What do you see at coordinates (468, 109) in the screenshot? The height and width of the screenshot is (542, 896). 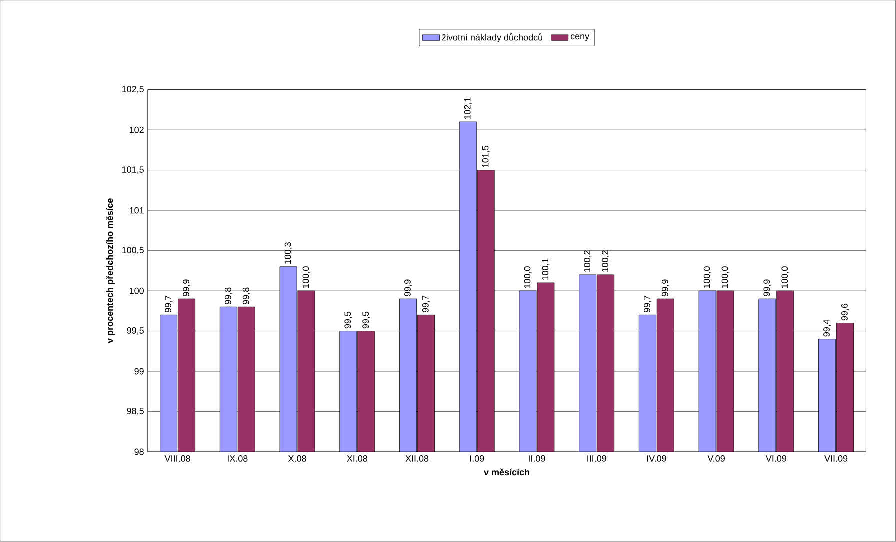 I see `data-label: 102,1` at bounding box center [468, 109].